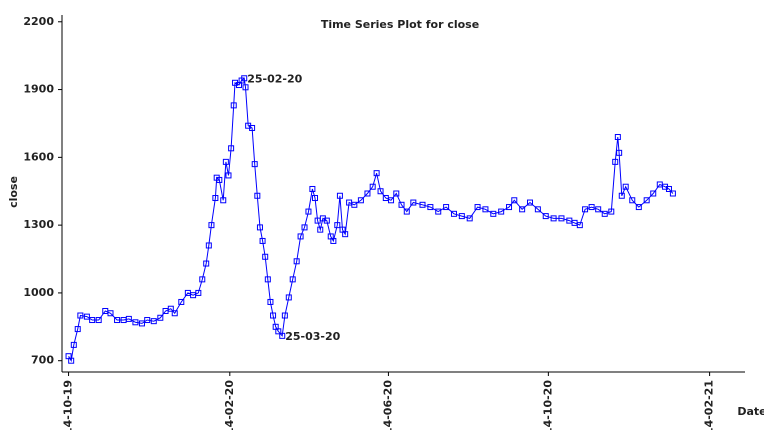 This screenshot has height=430, width=764. What do you see at coordinates (42, 360) in the screenshot?
I see `y-tick-label: 700` at bounding box center [42, 360].